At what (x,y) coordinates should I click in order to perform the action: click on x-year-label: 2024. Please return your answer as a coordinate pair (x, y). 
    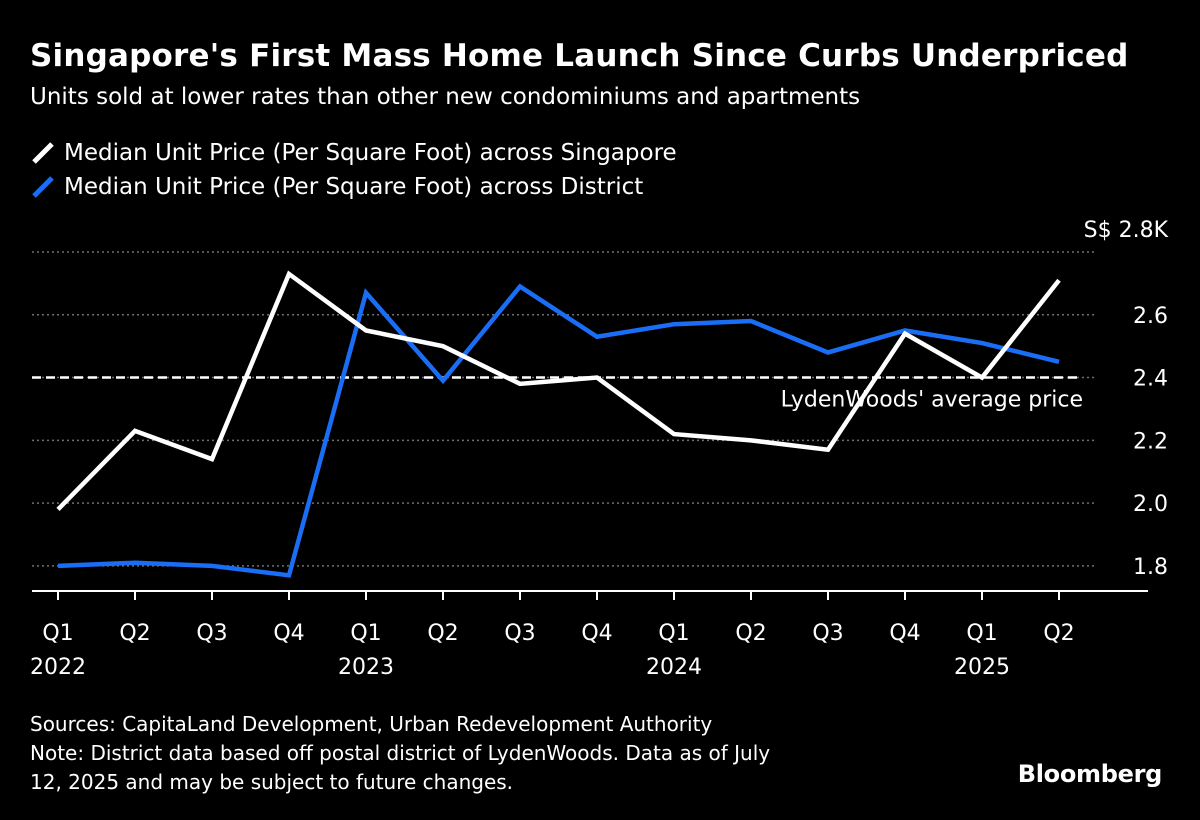
    Looking at the image, I should click on (674, 667).